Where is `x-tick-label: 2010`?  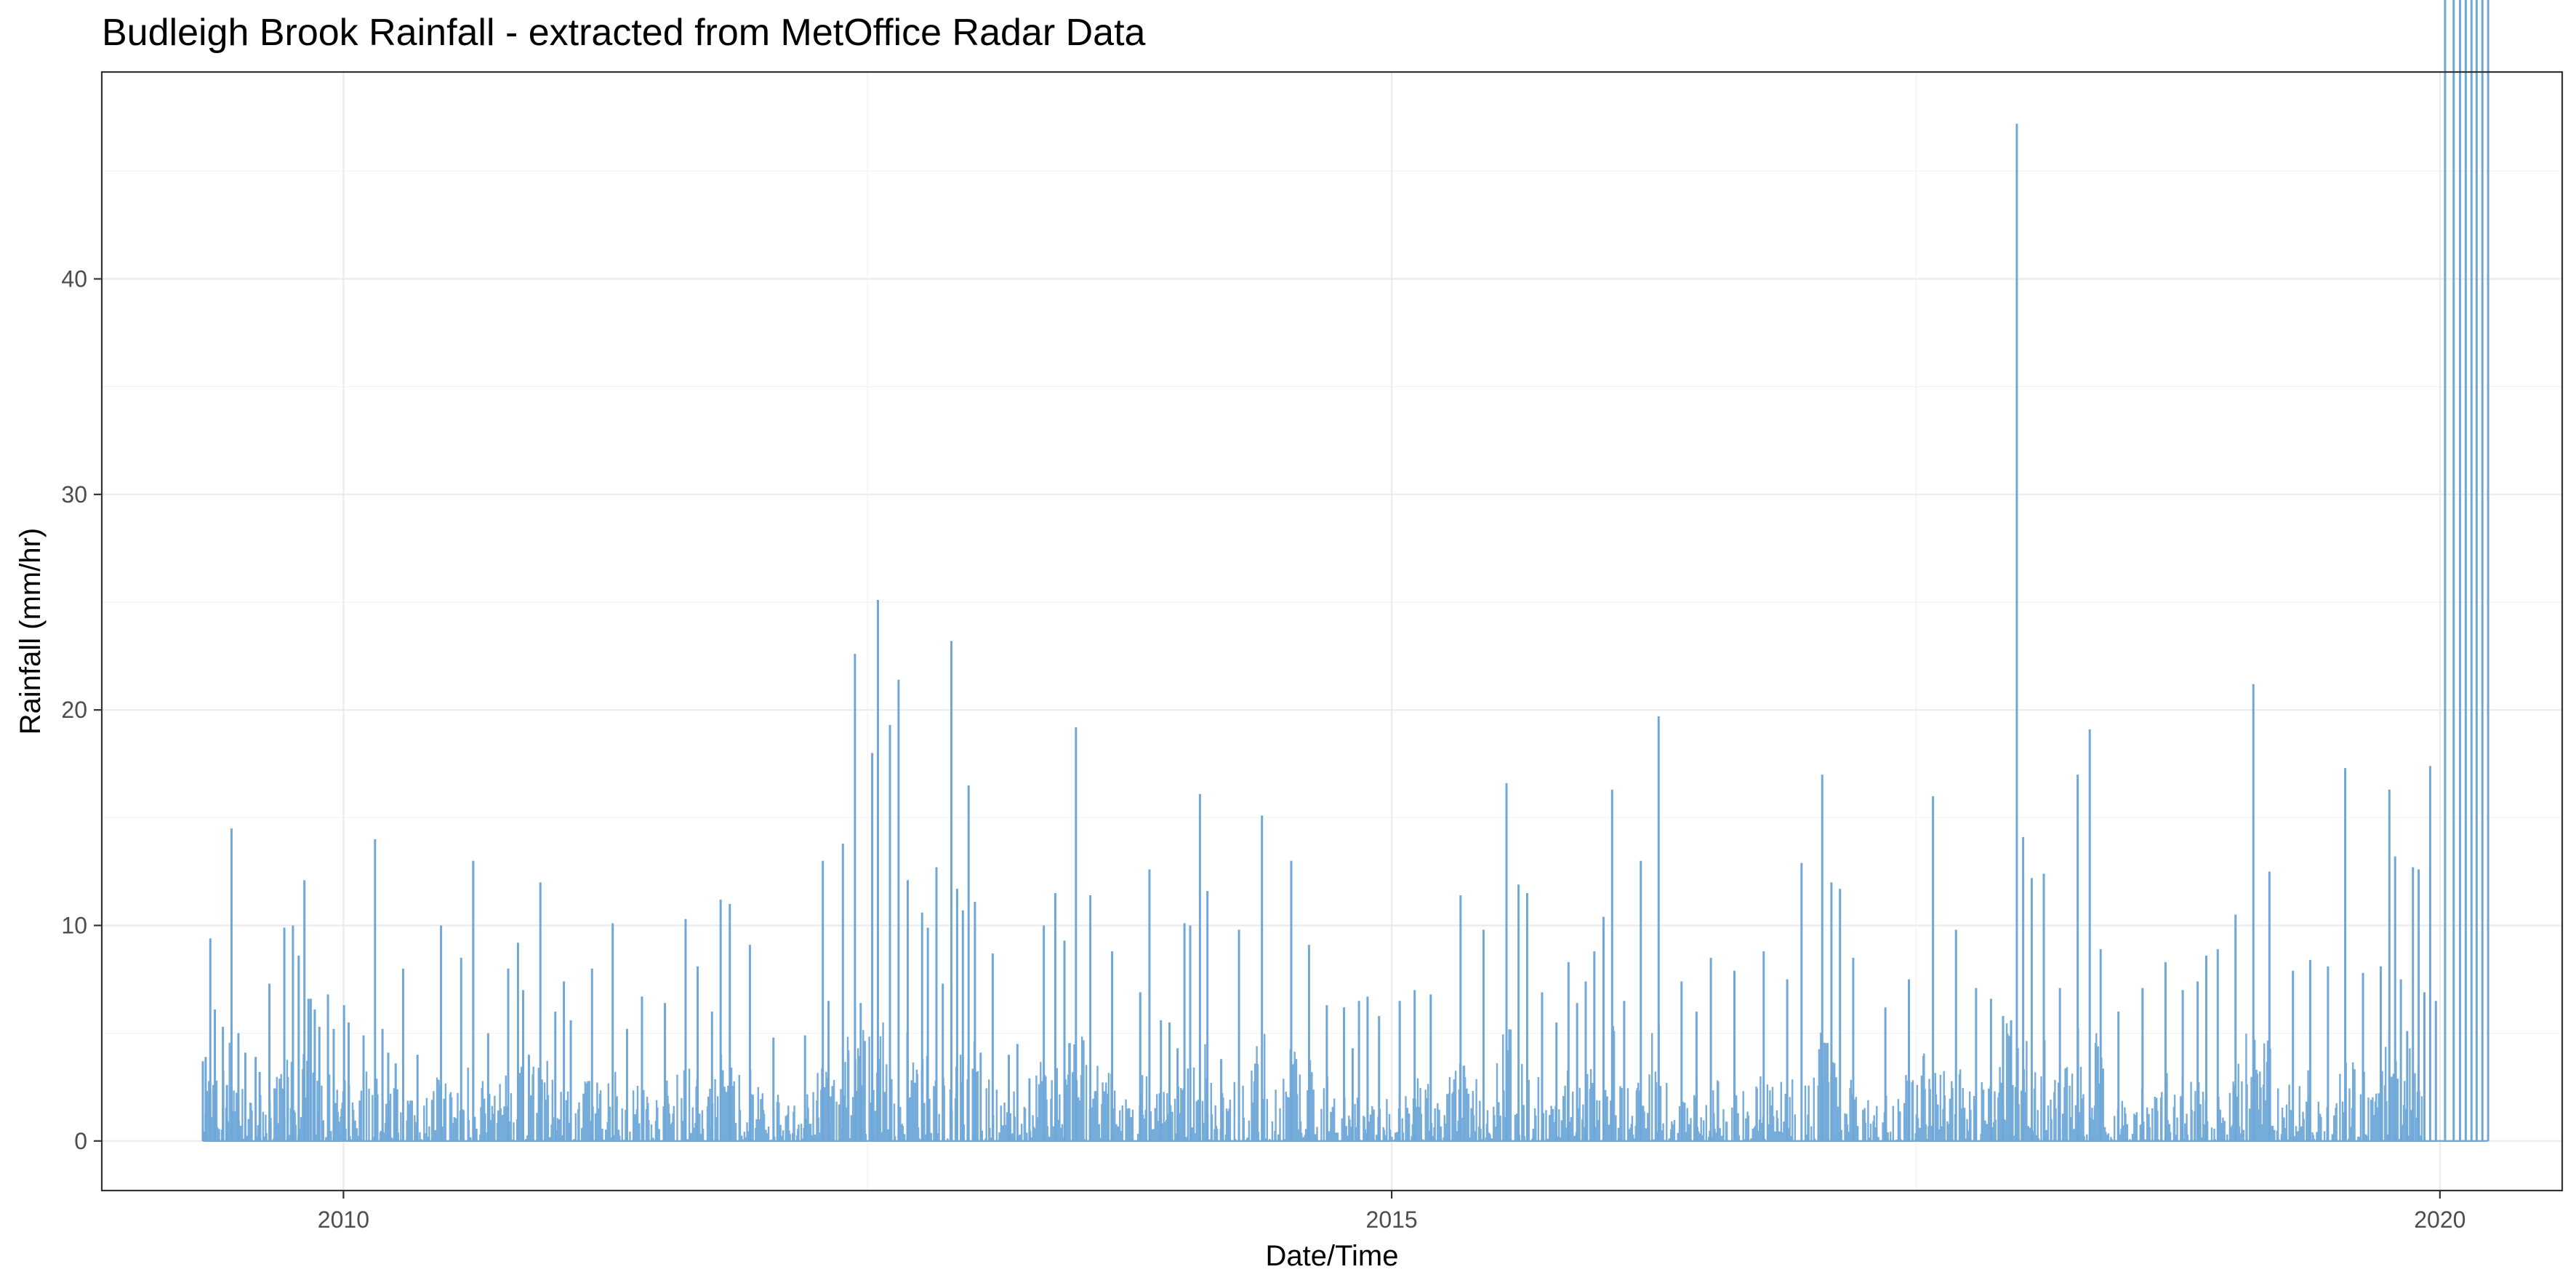
x-tick-label: 2010 is located at coordinates (343, 1220).